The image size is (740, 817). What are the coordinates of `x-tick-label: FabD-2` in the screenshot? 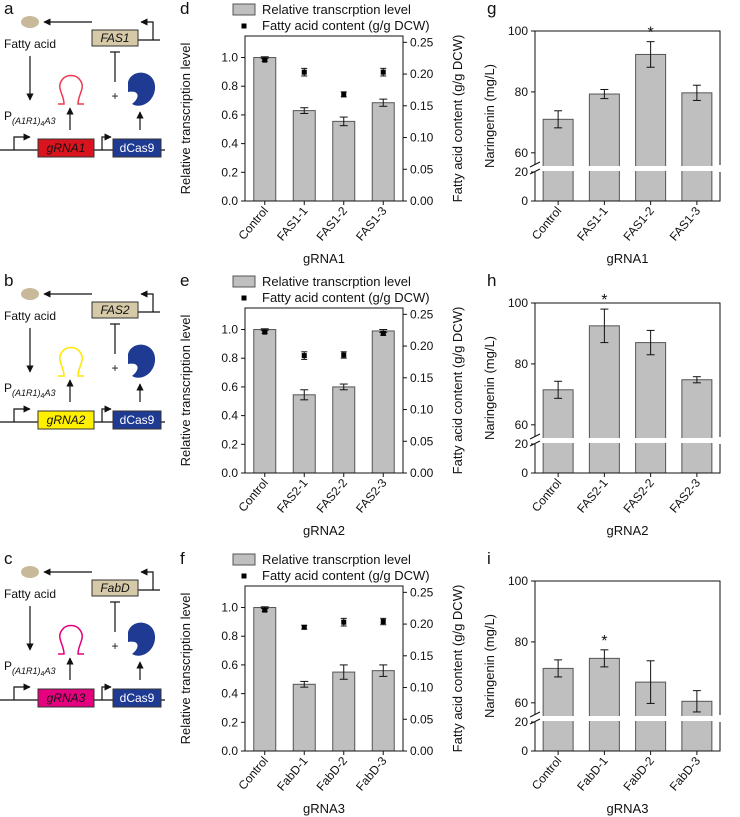 It's located at (638, 774).